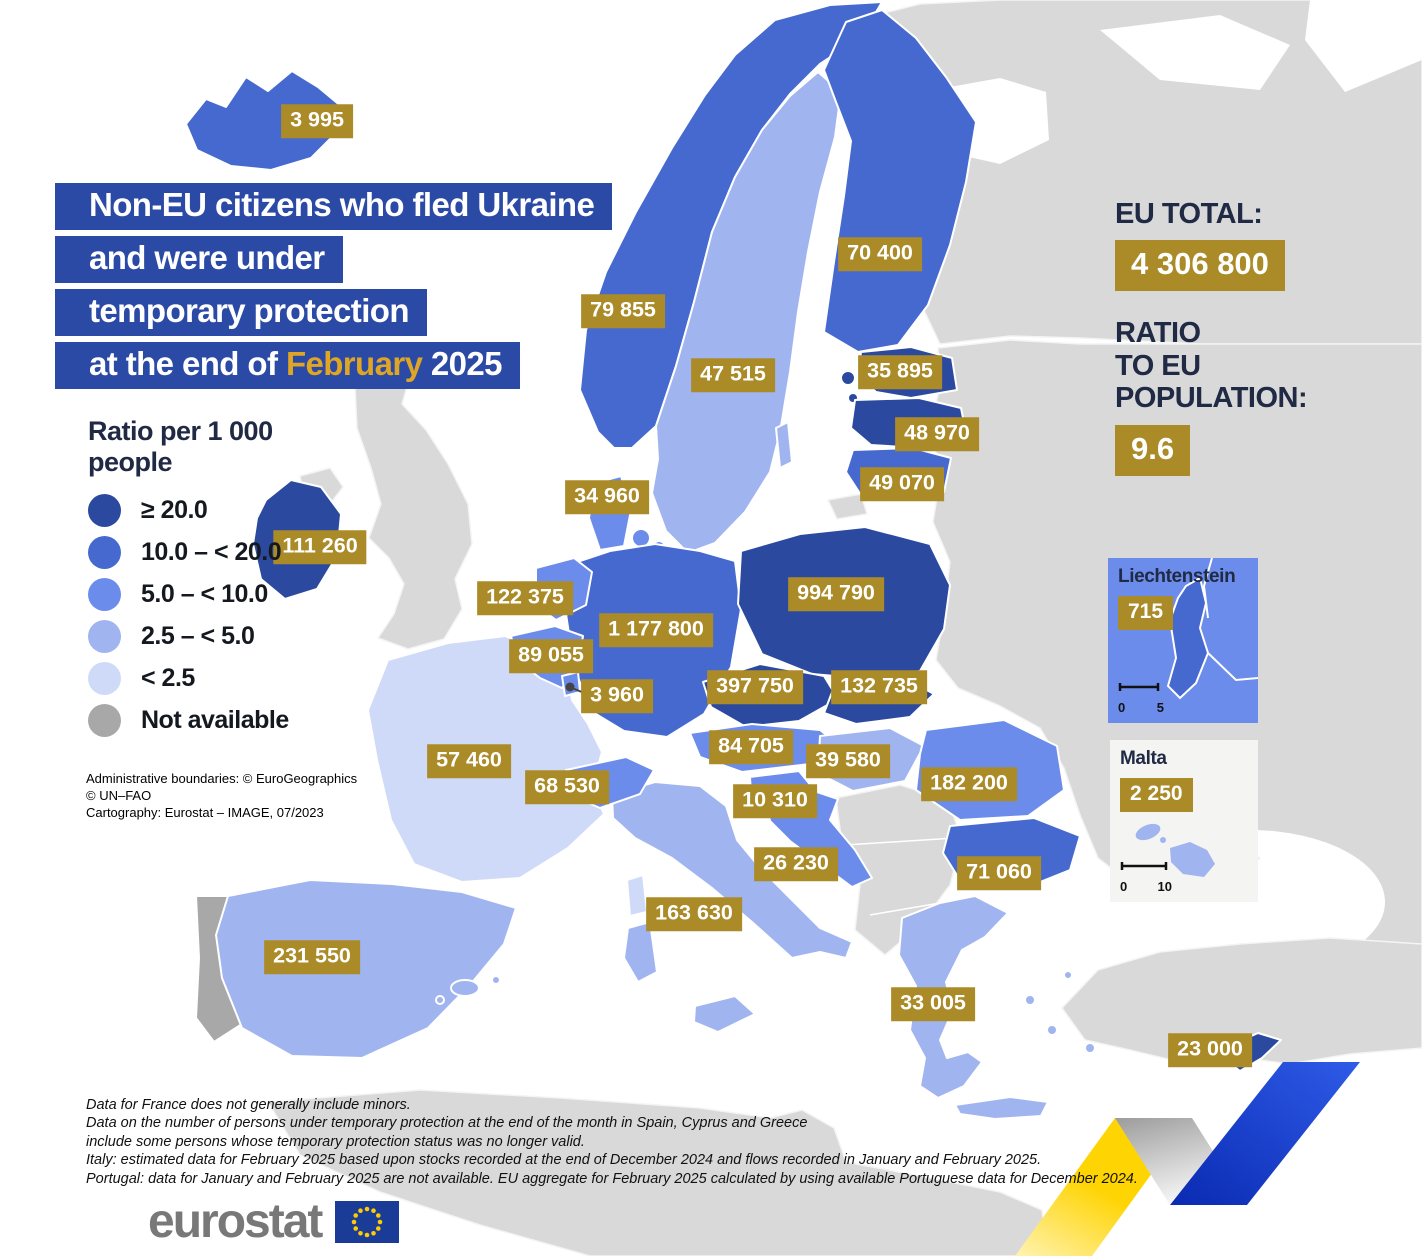  I want to click on title-line: and were under, so click(199, 259).